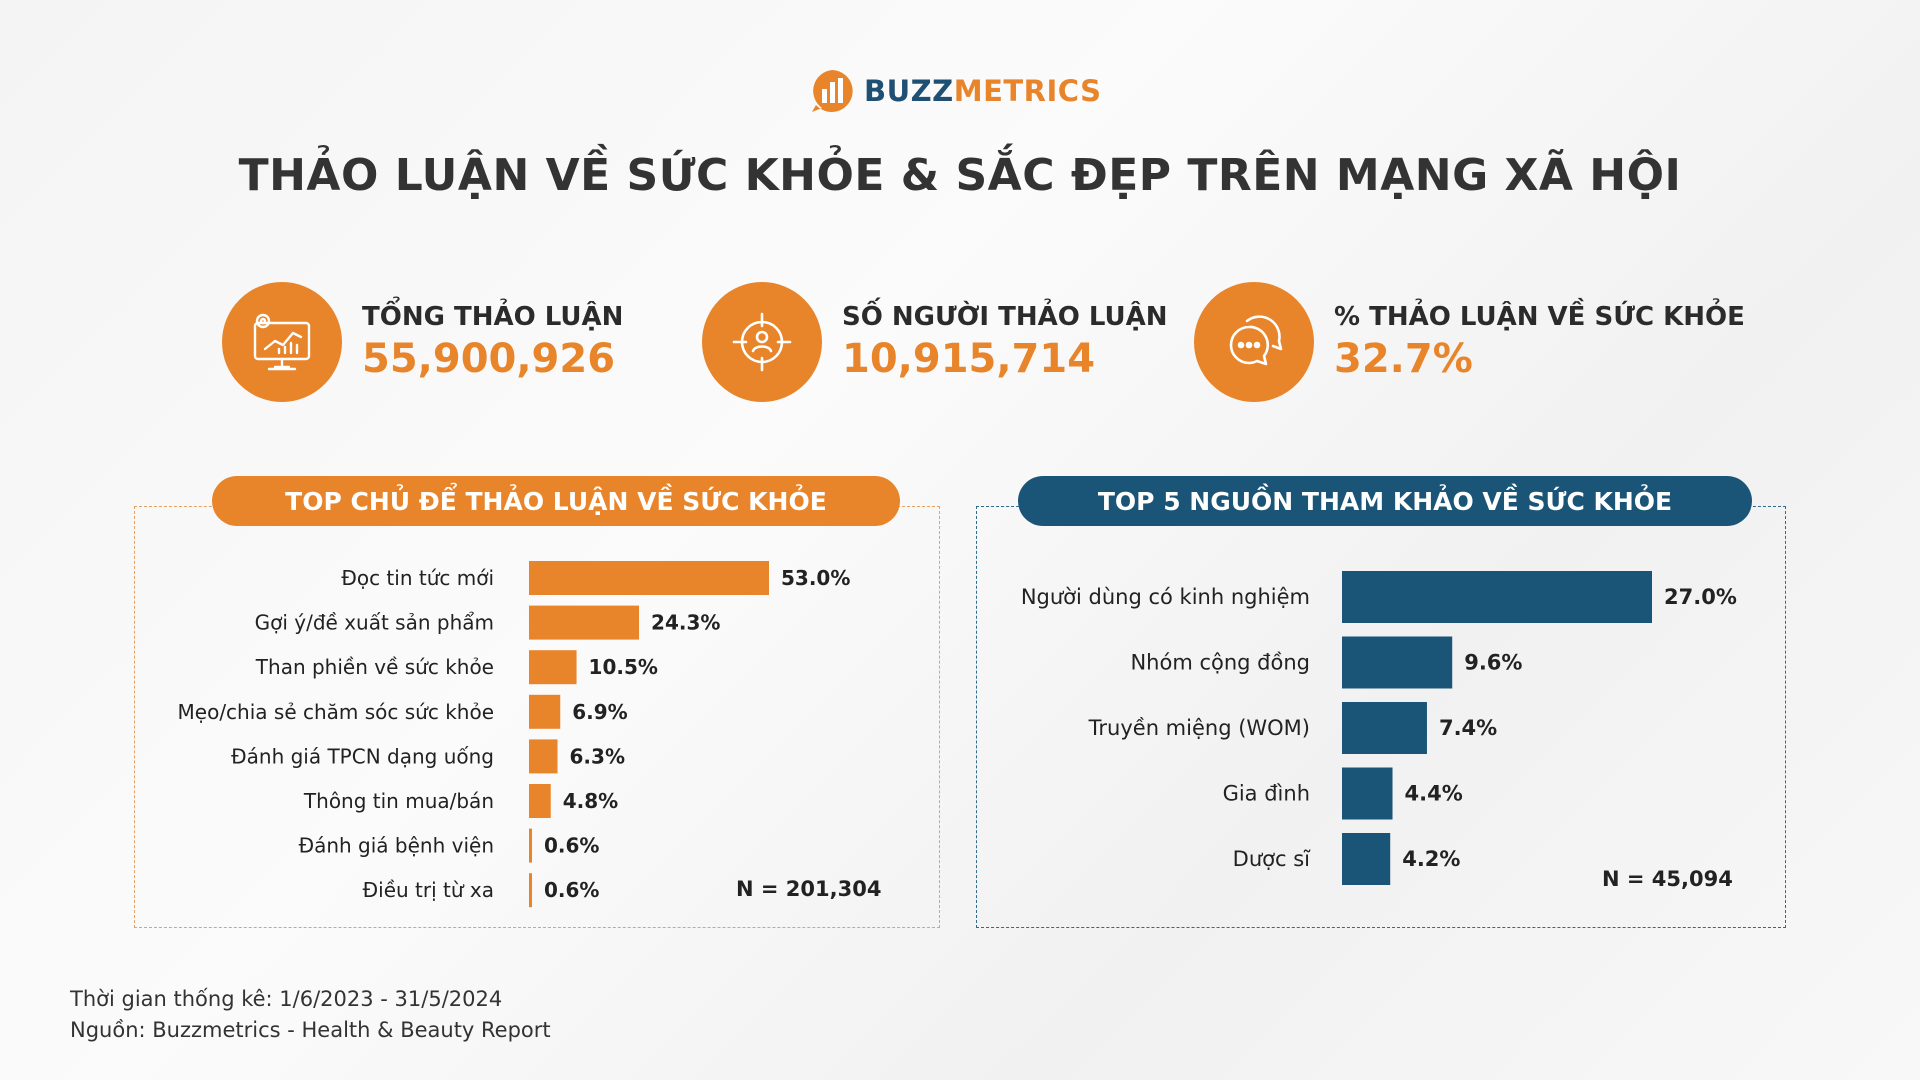  I want to click on source-value-label: 4.4%, so click(1434, 794).